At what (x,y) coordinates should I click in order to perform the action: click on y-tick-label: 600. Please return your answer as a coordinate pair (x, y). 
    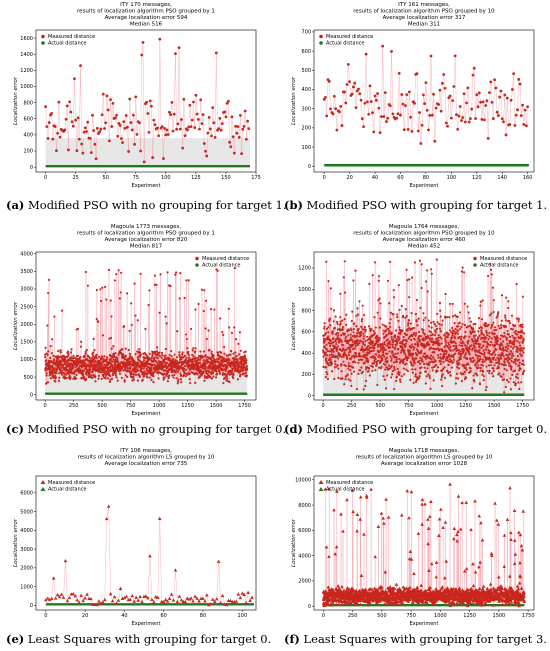
    Looking at the image, I should click on (306, 333).